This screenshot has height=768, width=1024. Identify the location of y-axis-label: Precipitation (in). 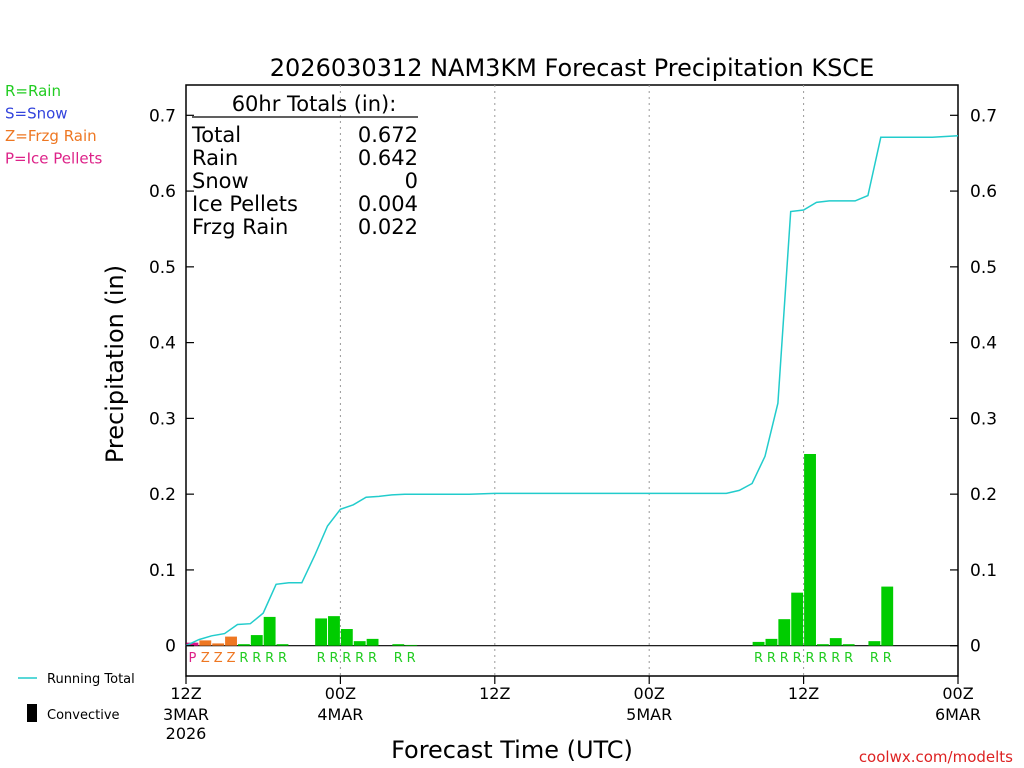
(115, 364).